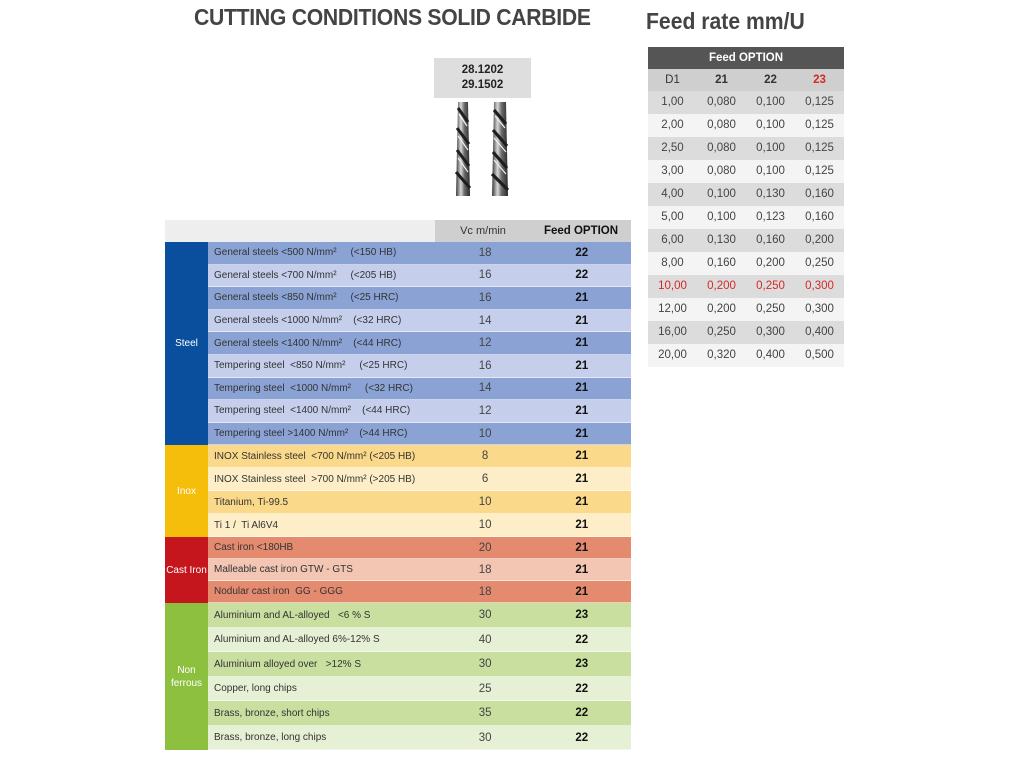 This screenshot has height=768, width=1024. Describe the element at coordinates (746, 148) in the screenshot. I see `feed-table-row: 2,50 0,080 0,100 0,125` at that location.